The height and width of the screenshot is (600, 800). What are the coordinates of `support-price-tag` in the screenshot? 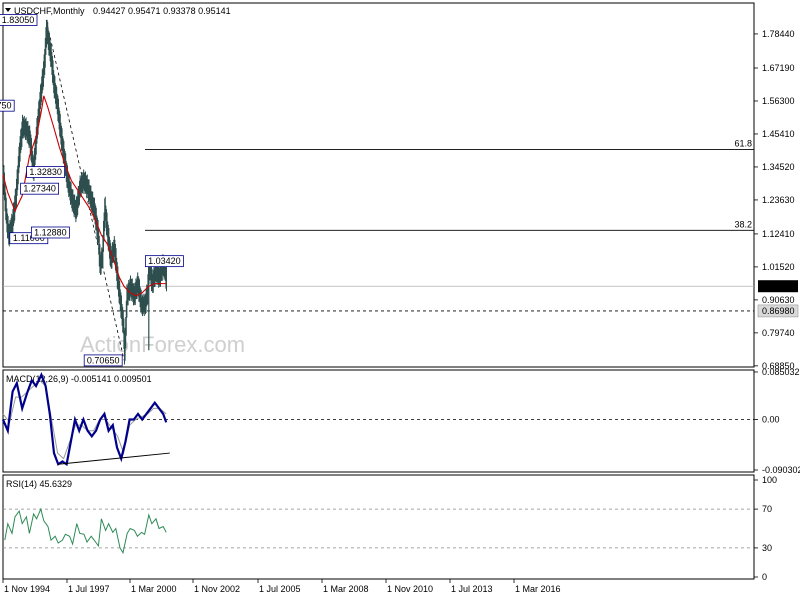 It's located at (778, 311).